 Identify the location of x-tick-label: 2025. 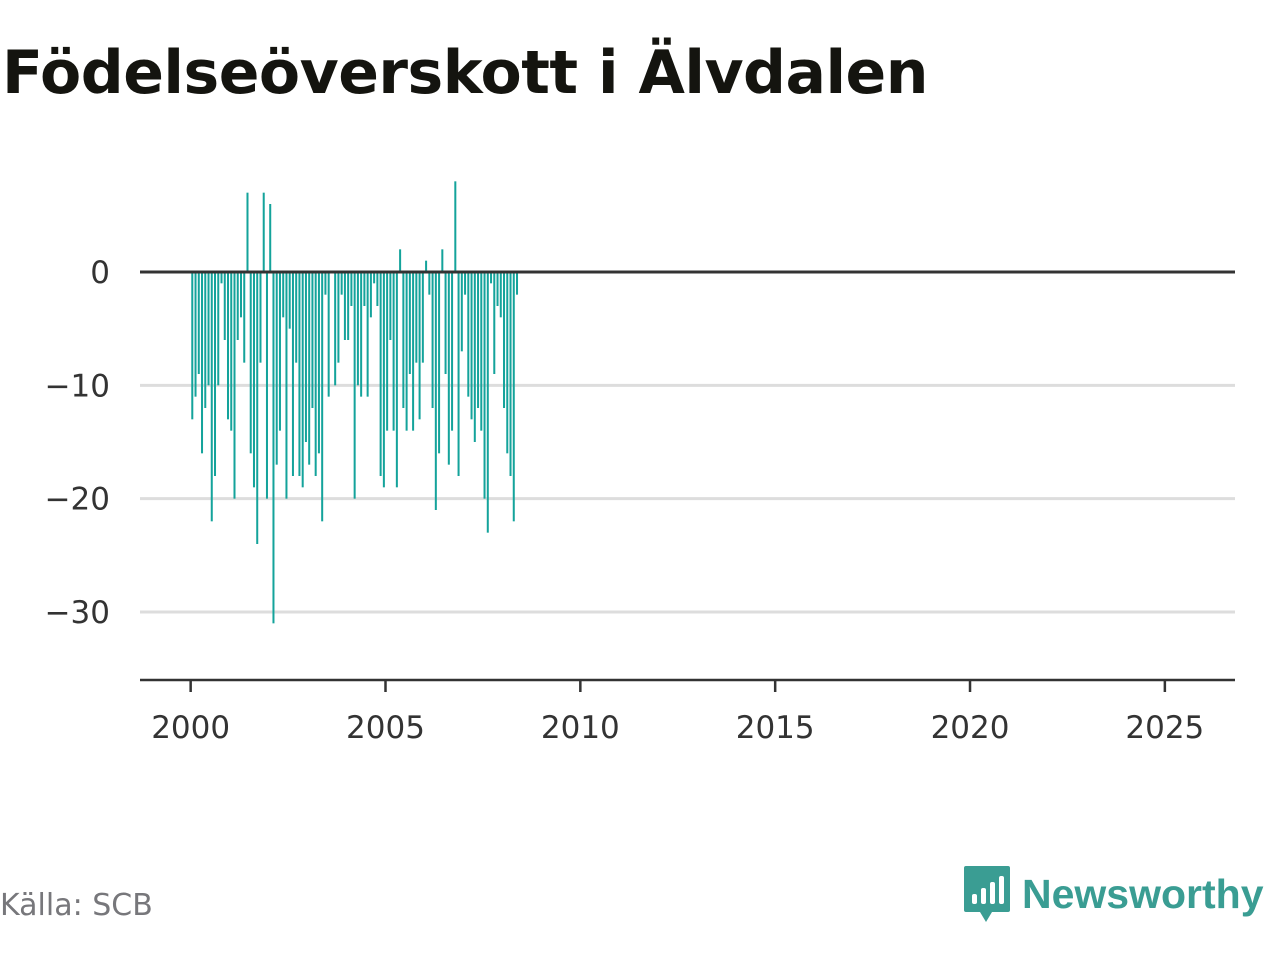
(1164, 728).